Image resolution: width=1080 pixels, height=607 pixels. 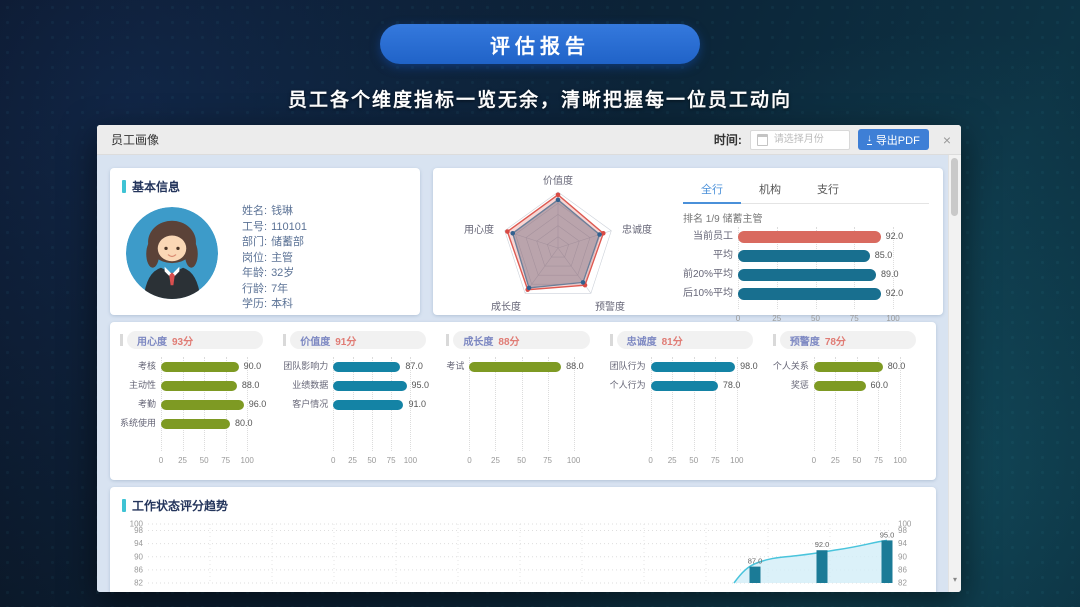 What do you see at coordinates (138, 556) in the screenshot?
I see `svg-text: 90` at bounding box center [138, 556].